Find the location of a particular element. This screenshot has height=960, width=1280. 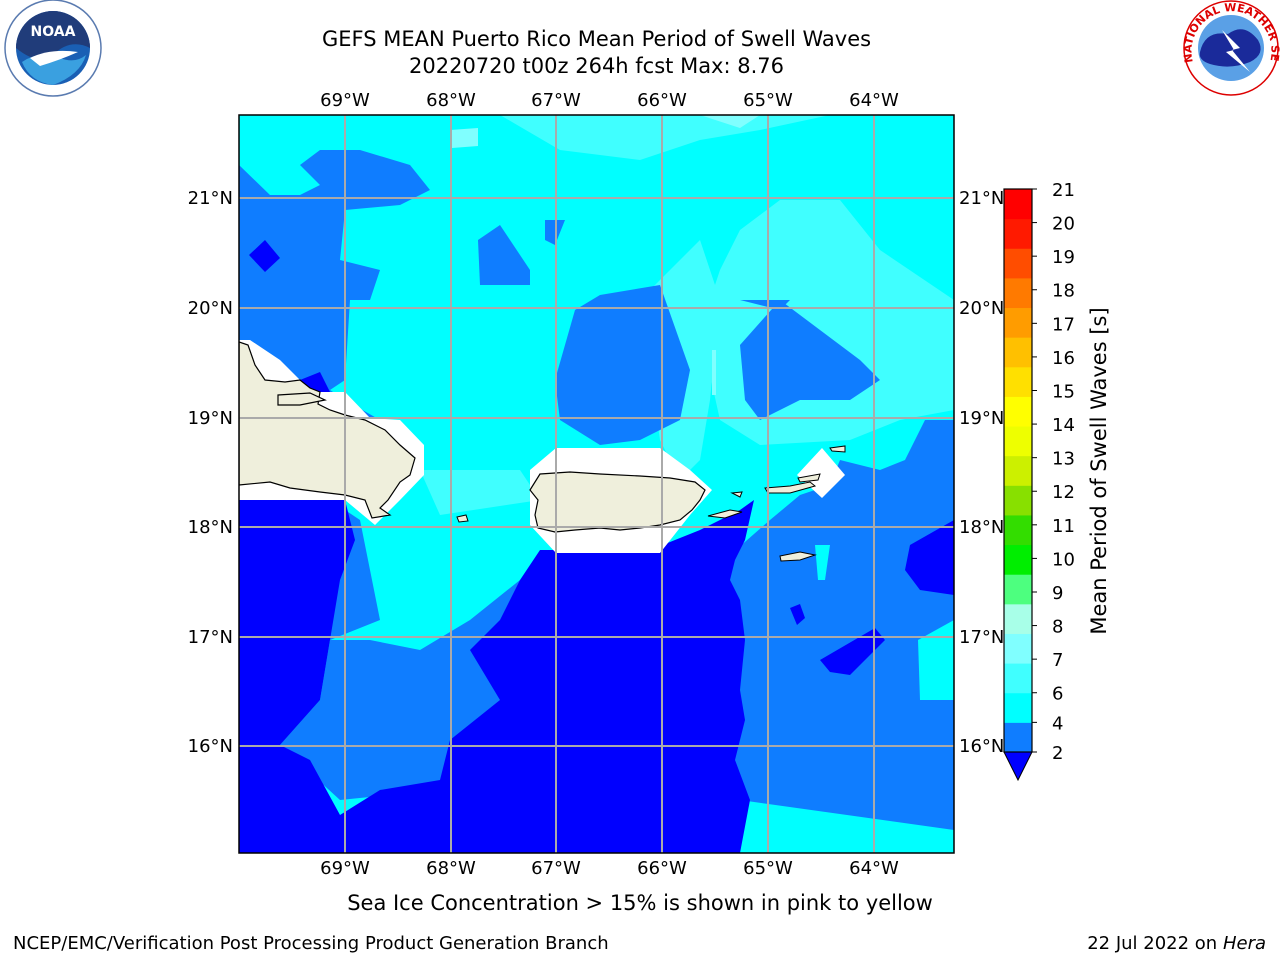

date-stamp: 22 Jul 2022 on Hera is located at coordinates (1176, 943).